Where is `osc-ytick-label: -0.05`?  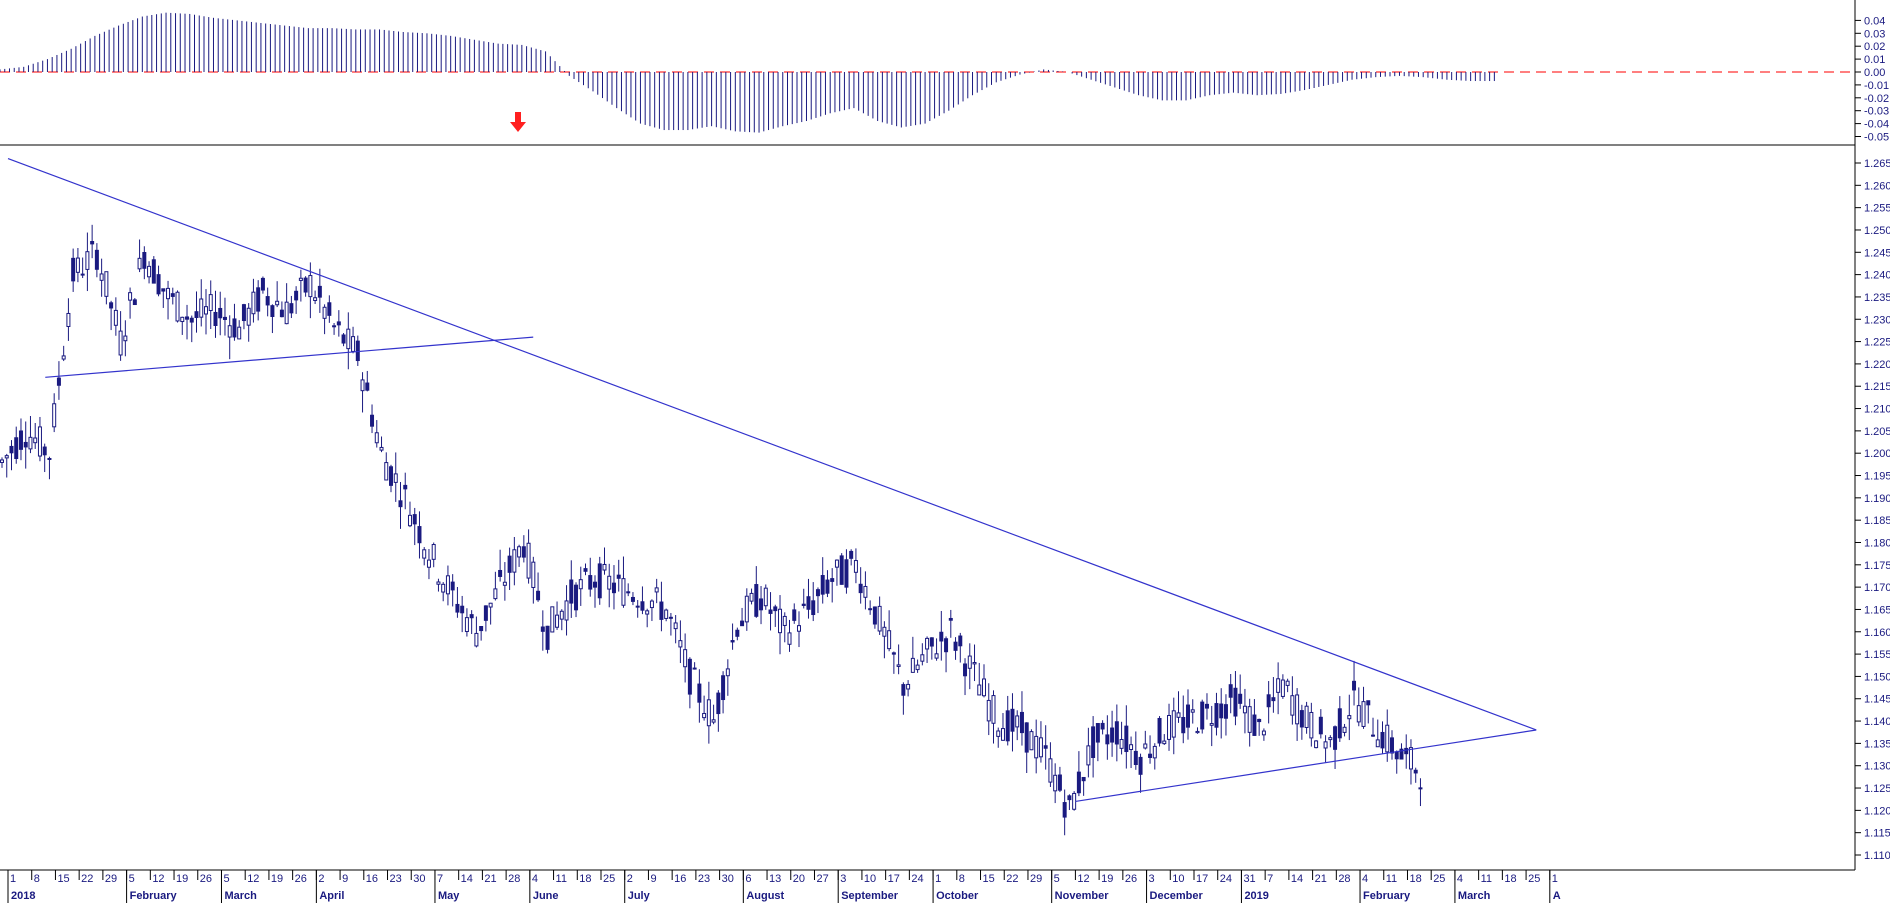 osc-ytick-label: -0.05 is located at coordinates (1876, 138).